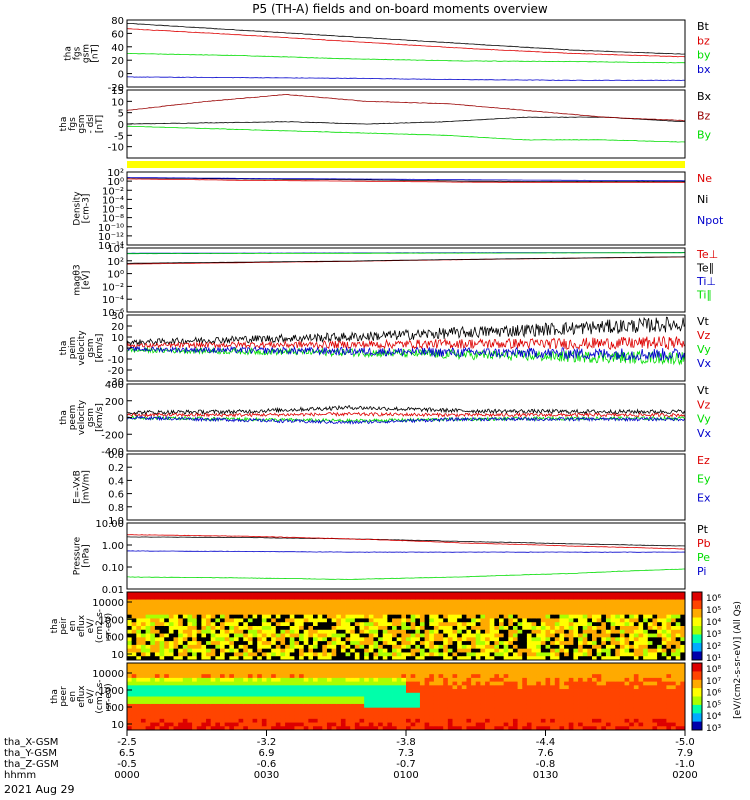  What do you see at coordinates (738, 660) in the screenshot?
I see `colorbar-label: [eV/(cm2-s-sr-eV)] (All Qs)` at bounding box center [738, 660].